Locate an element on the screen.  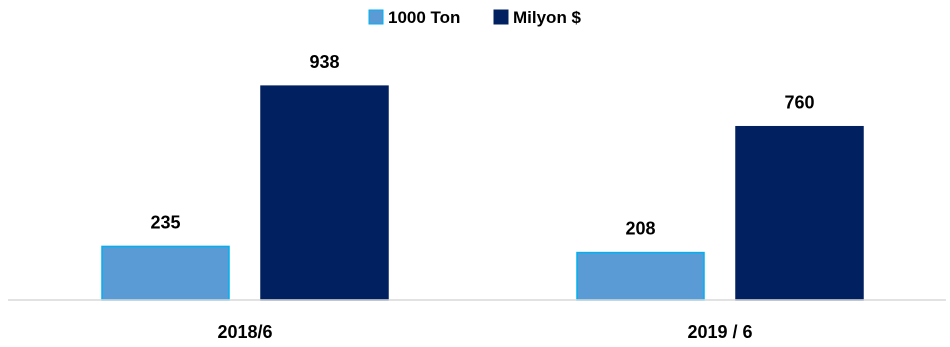
legend-swatch-1000-ton is located at coordinates (376, 17).